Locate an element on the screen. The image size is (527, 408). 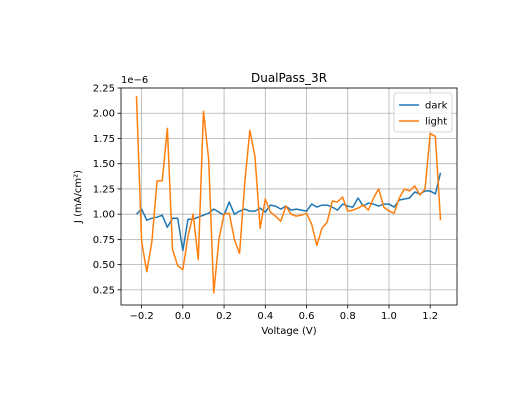
y-tick-label: 1.75 is located at coordinates (104, 139).